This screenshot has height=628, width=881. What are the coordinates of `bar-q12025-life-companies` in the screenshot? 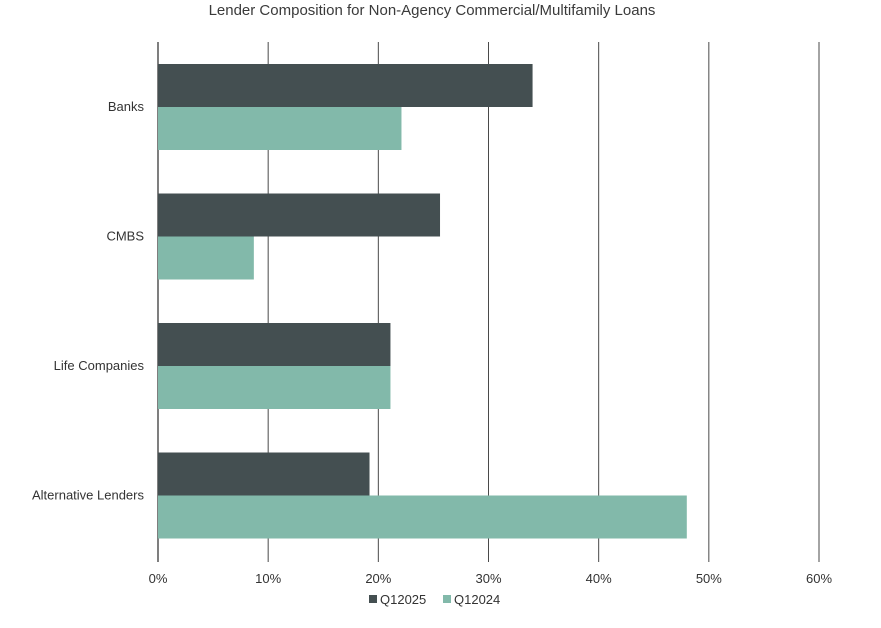 It's located at (274, 344).